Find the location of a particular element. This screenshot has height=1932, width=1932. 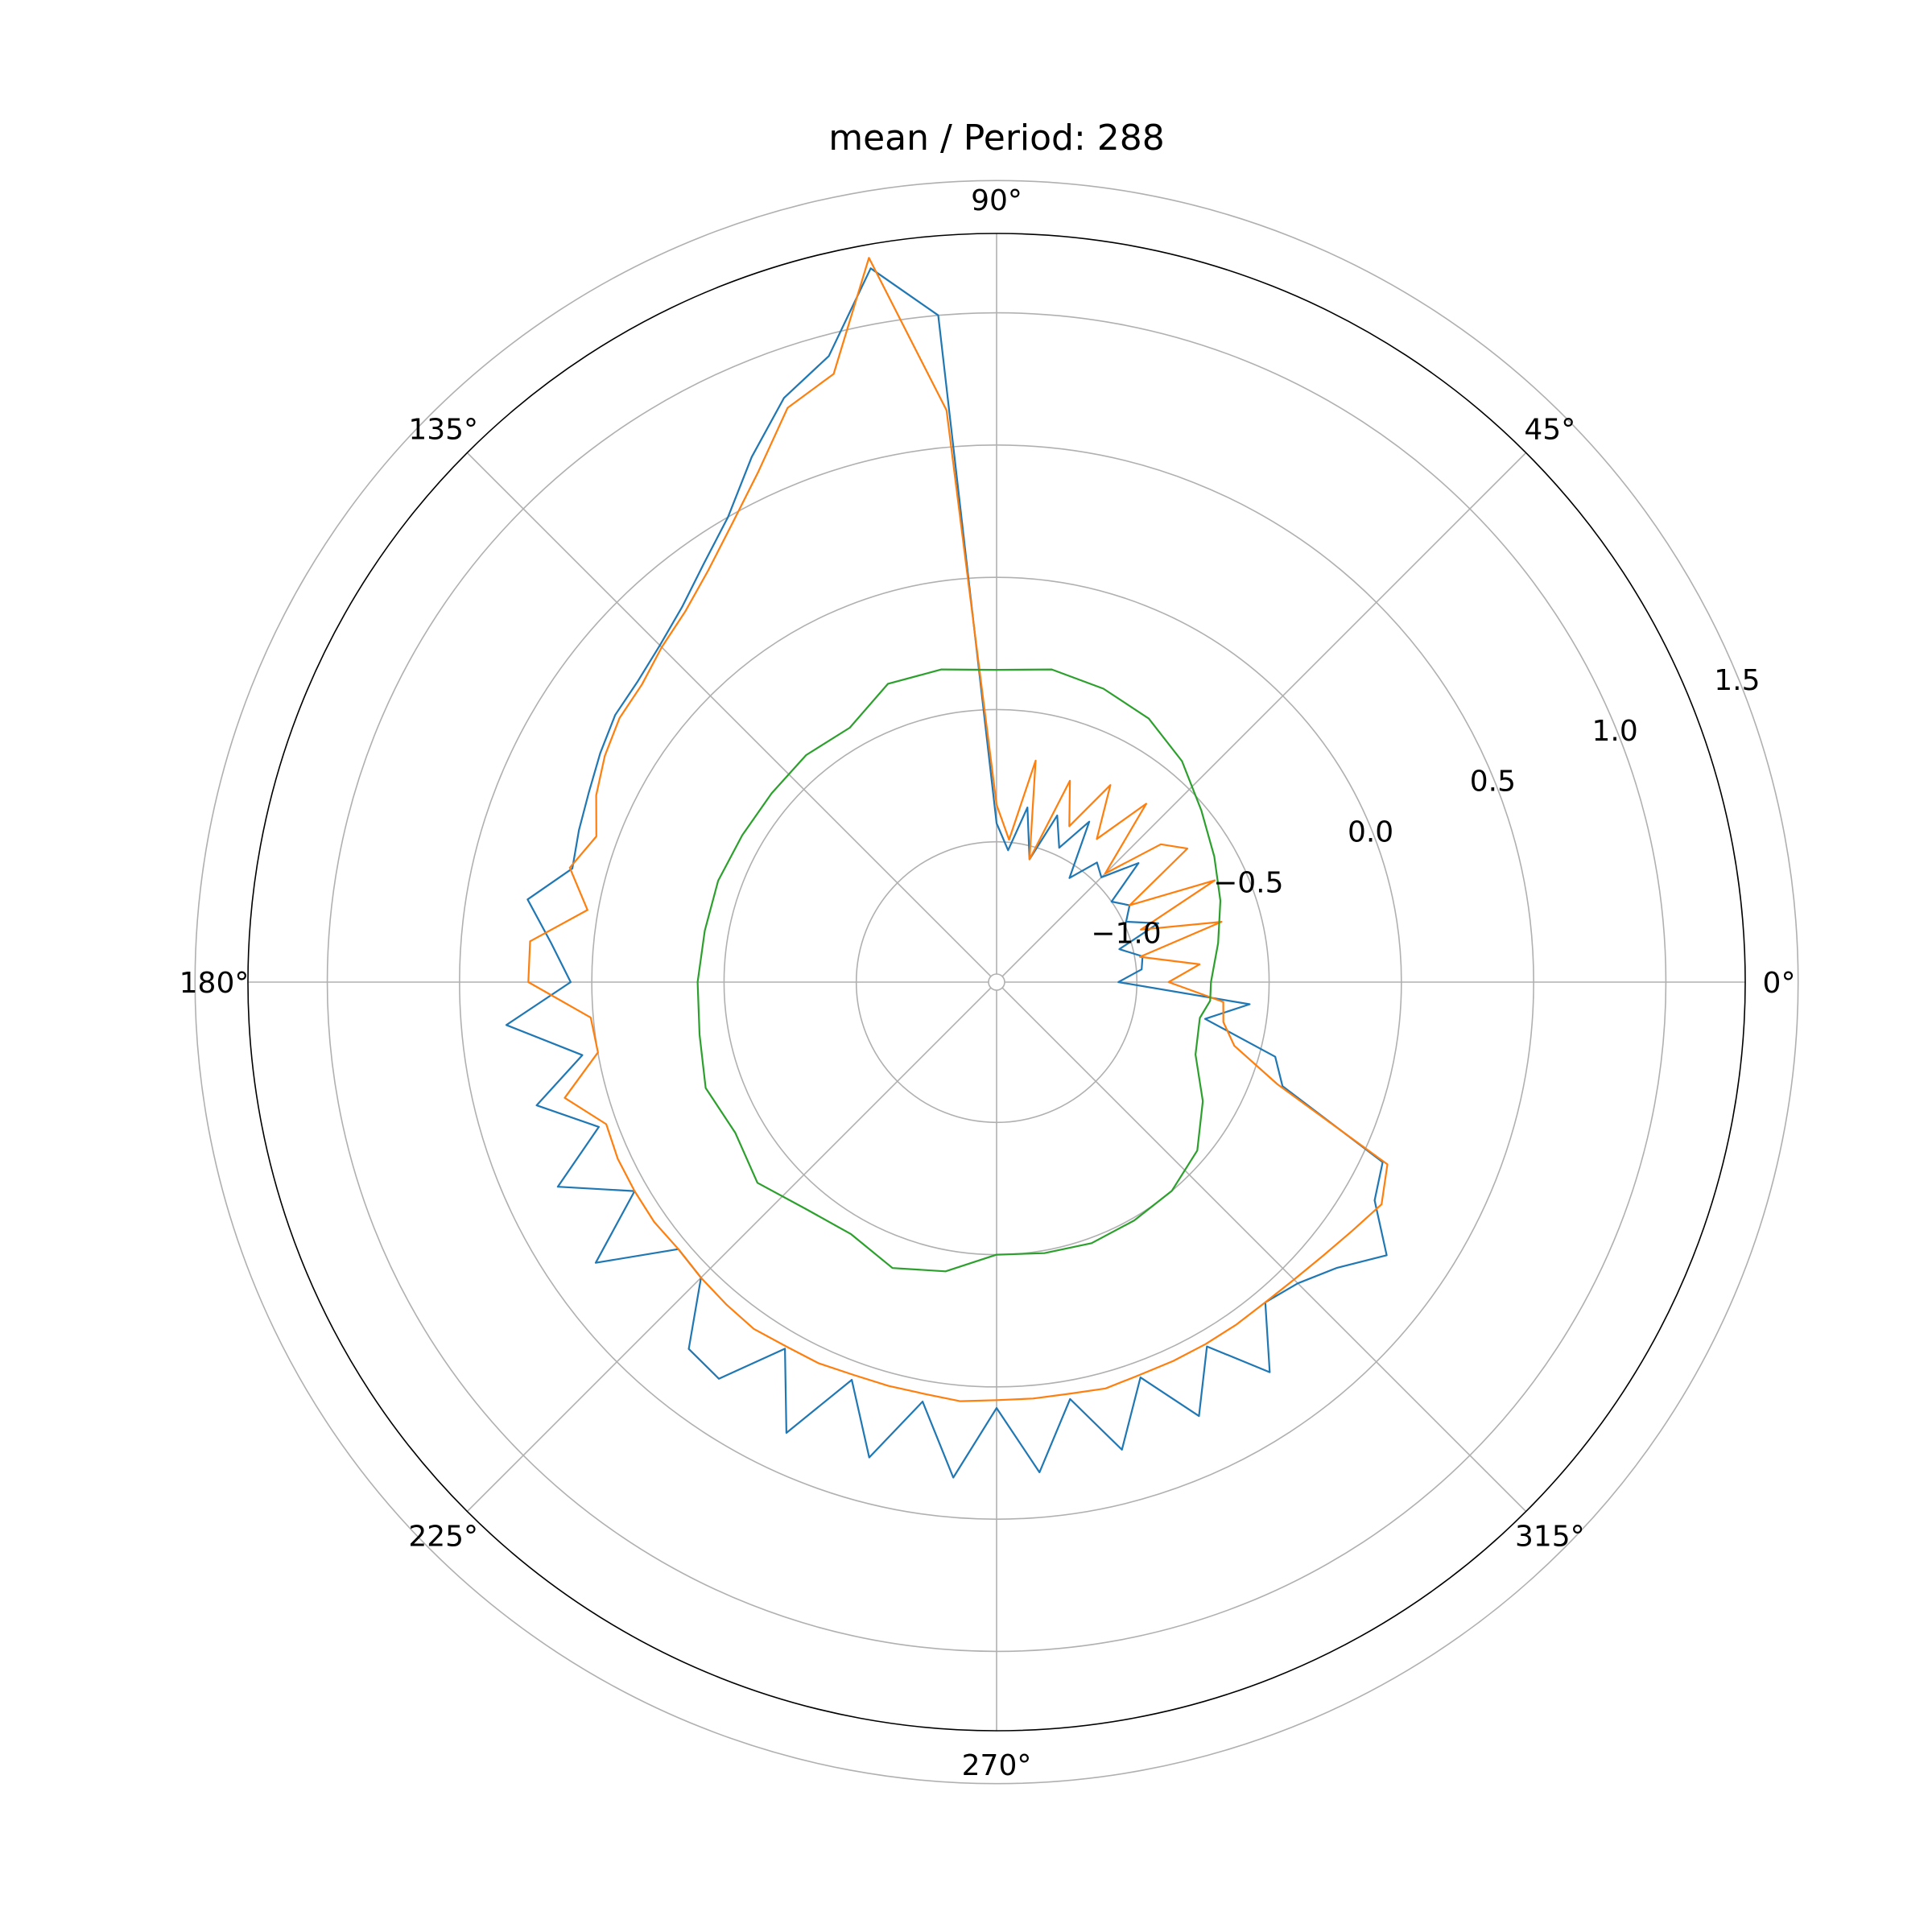

r-gridline is located at coordinates (996, 982).